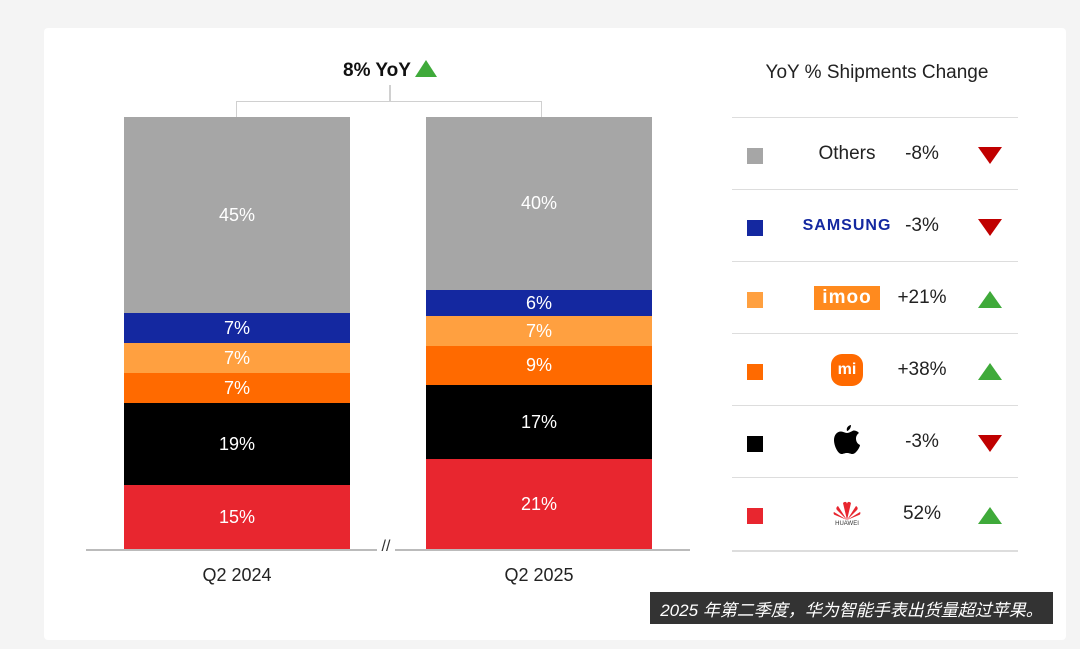 The height and width of the screenshot is (649, 1080). Describe the element at coordinates (922, 153) in the screenshot. I see `legend-change: -8%` at that location.